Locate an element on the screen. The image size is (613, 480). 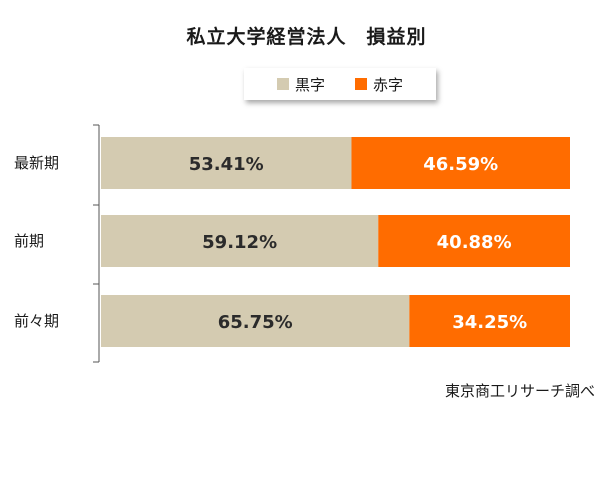
legend-item-surplus: 黒字 is located at coordinates (300, 84).